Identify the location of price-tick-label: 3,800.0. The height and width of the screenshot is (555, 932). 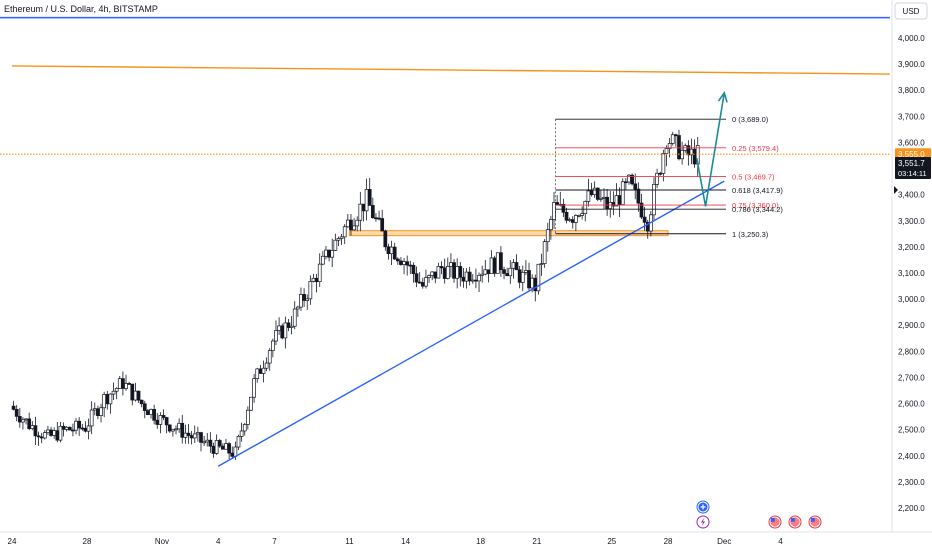
(911, 90).